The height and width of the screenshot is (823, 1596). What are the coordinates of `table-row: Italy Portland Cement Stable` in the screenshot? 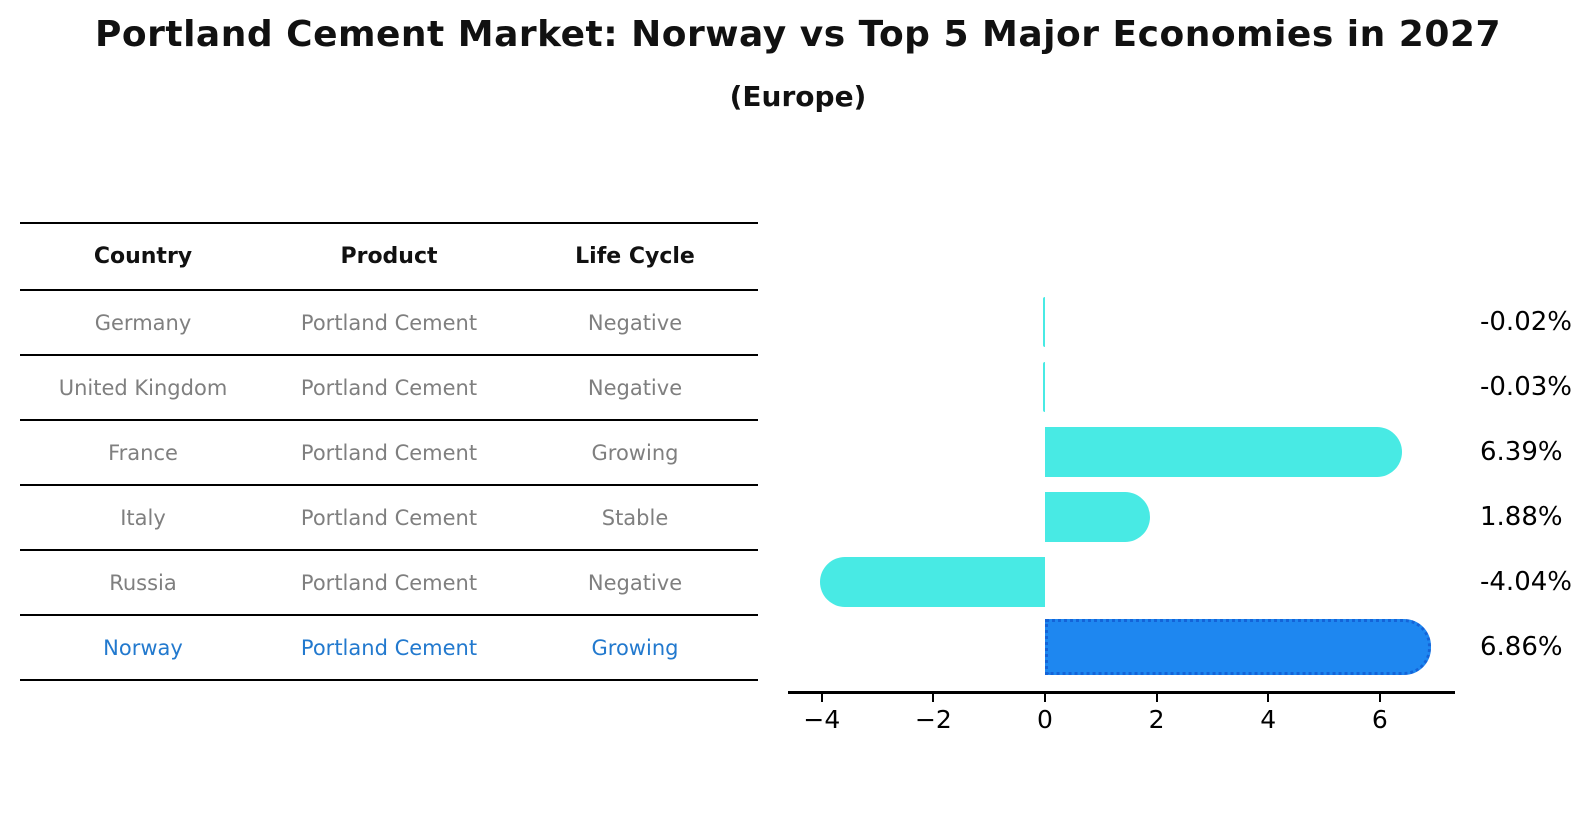 It's located at (389, 518).